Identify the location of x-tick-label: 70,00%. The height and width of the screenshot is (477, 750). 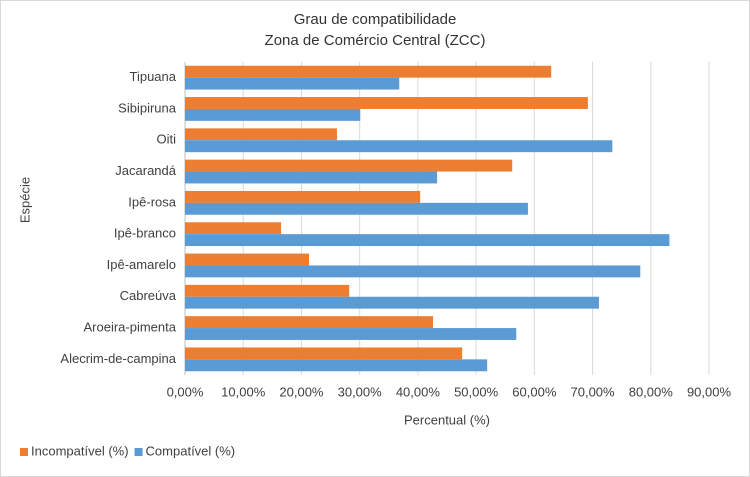
(593, 391).